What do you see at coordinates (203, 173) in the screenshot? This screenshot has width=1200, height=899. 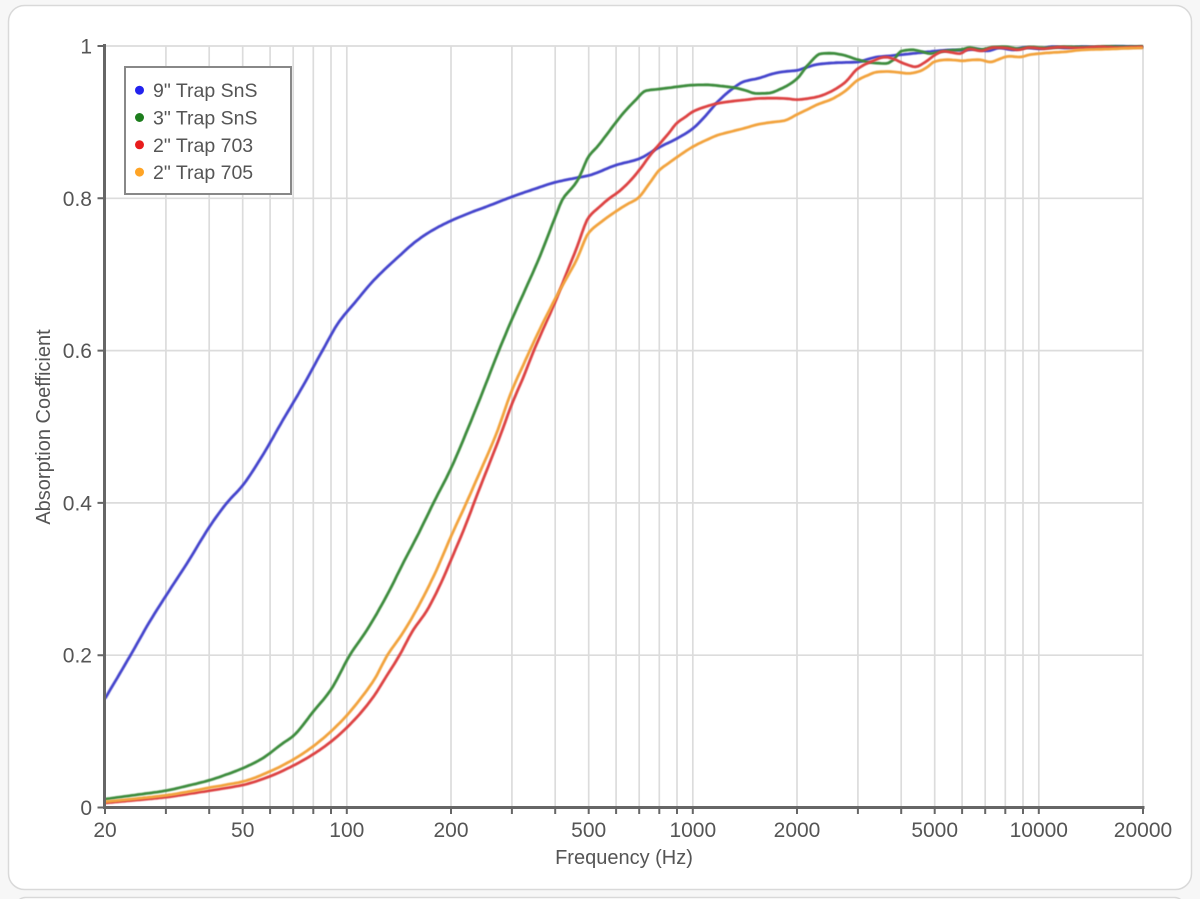 I see `svg-text: 2" Trap 705` at bounding box center [203, 173].